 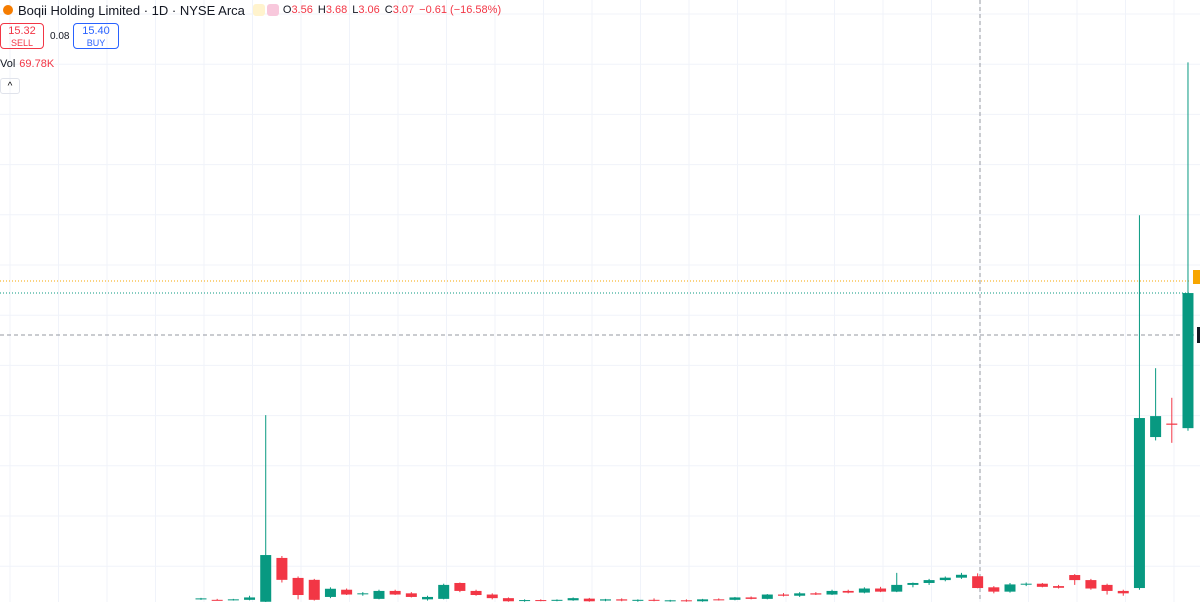 What do you see at coordinates (22, 31) in the screenshot?
I see `sell-price: 15.32` at bounding box center [22, 31].